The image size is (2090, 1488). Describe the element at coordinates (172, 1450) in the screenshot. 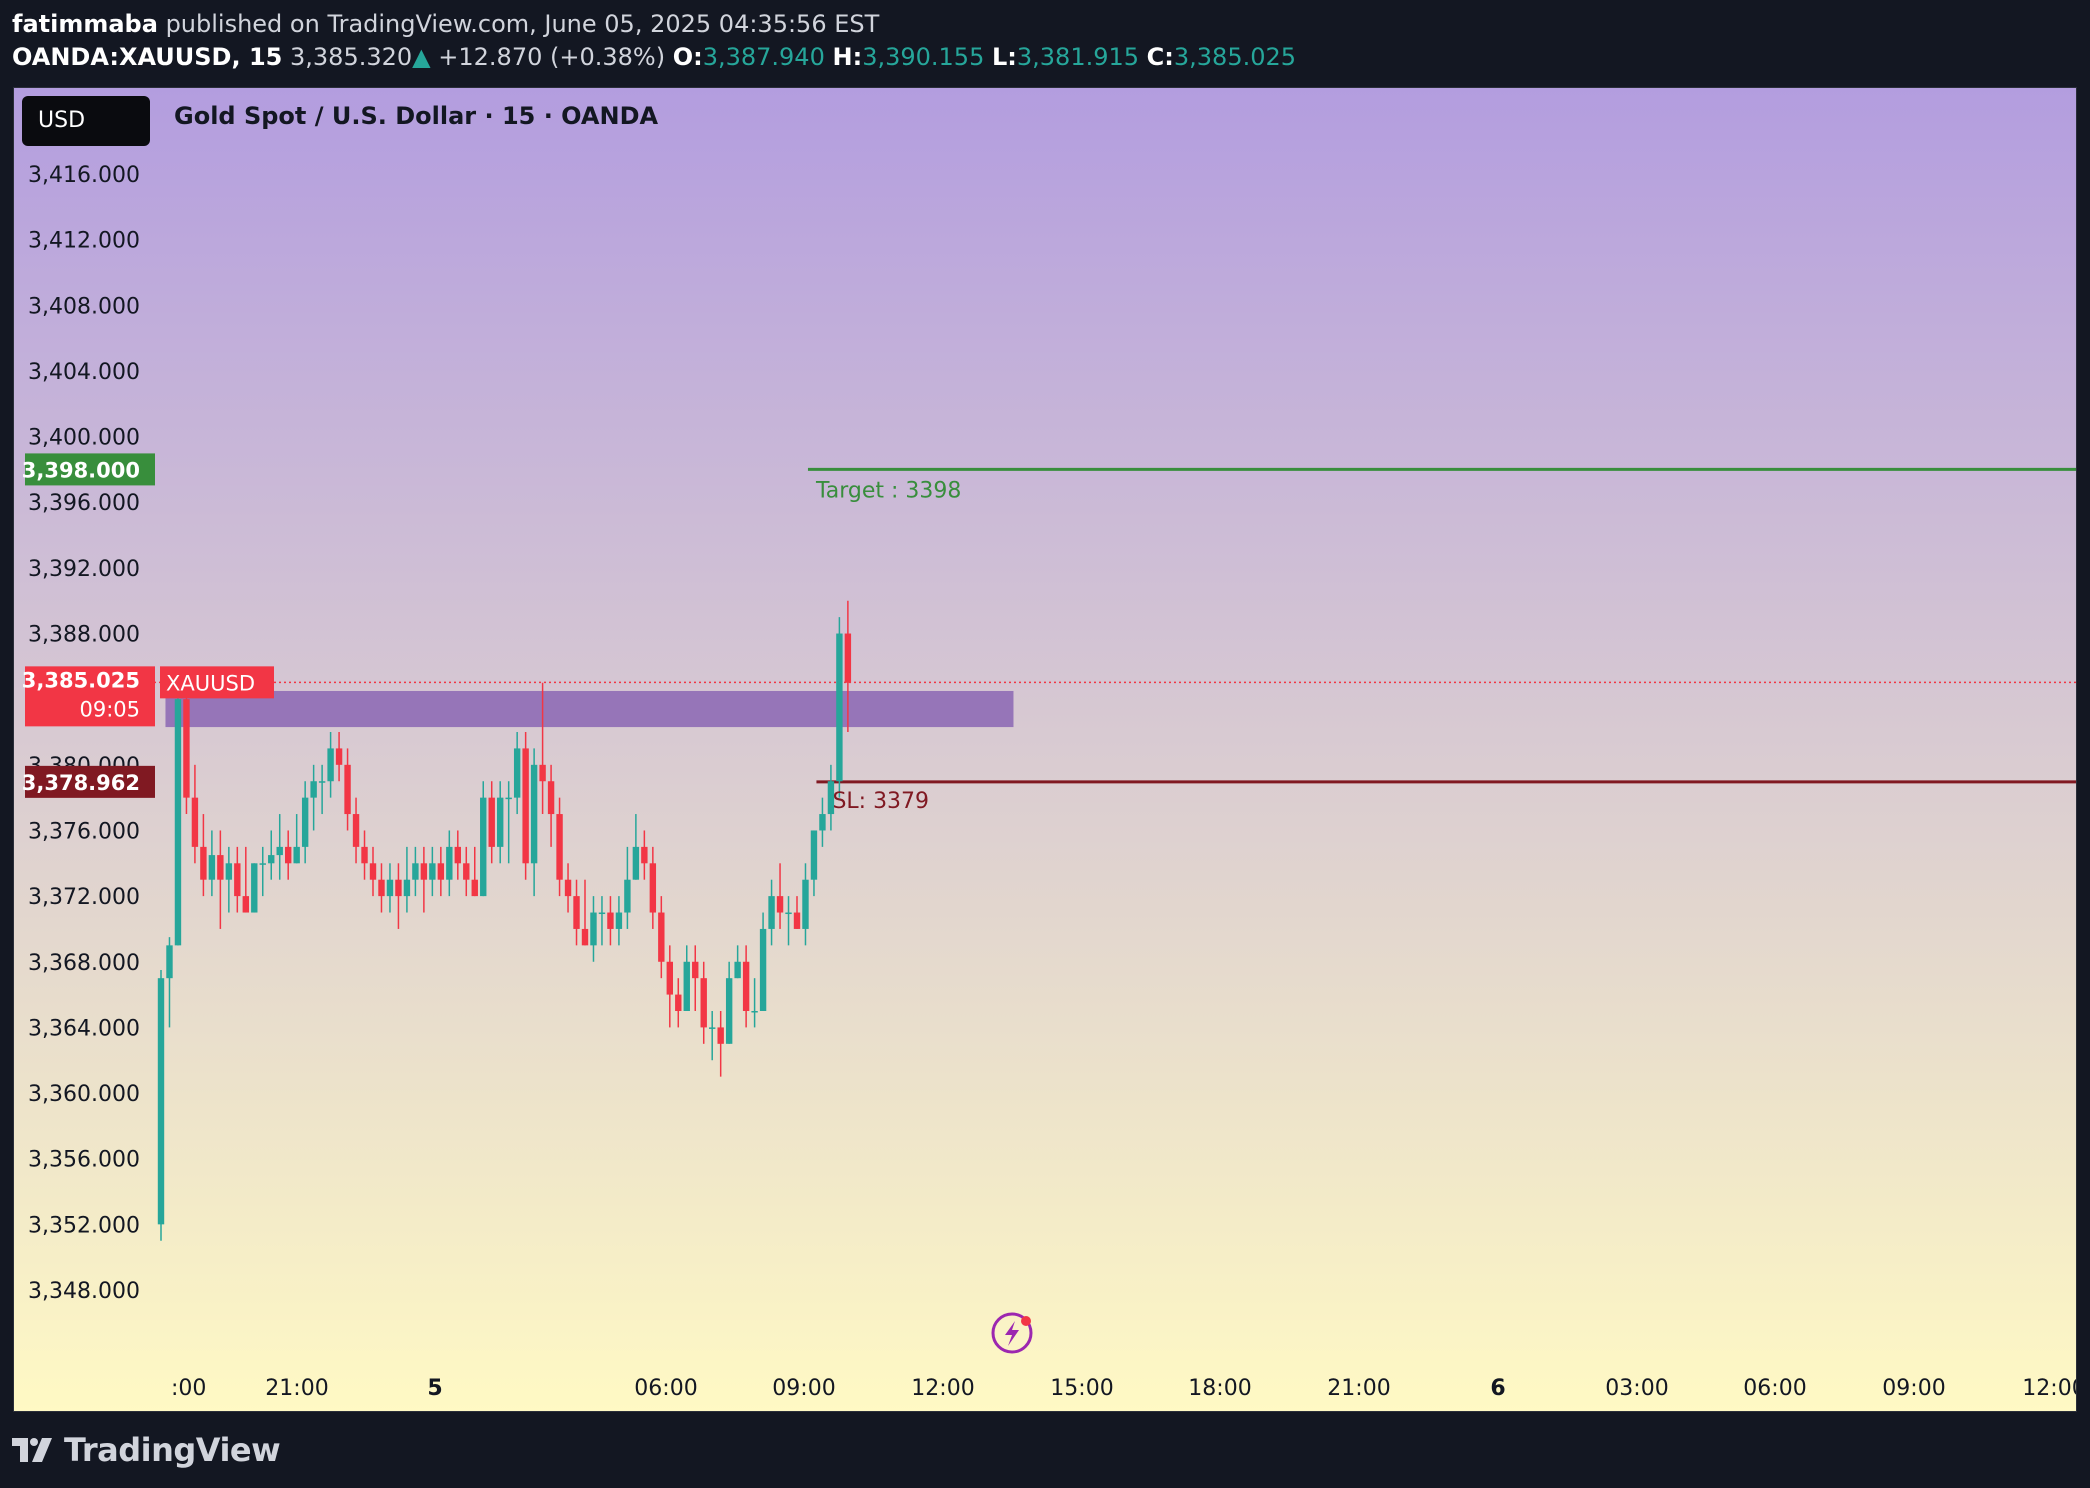

I see `brand-name: TradingView` at that location.